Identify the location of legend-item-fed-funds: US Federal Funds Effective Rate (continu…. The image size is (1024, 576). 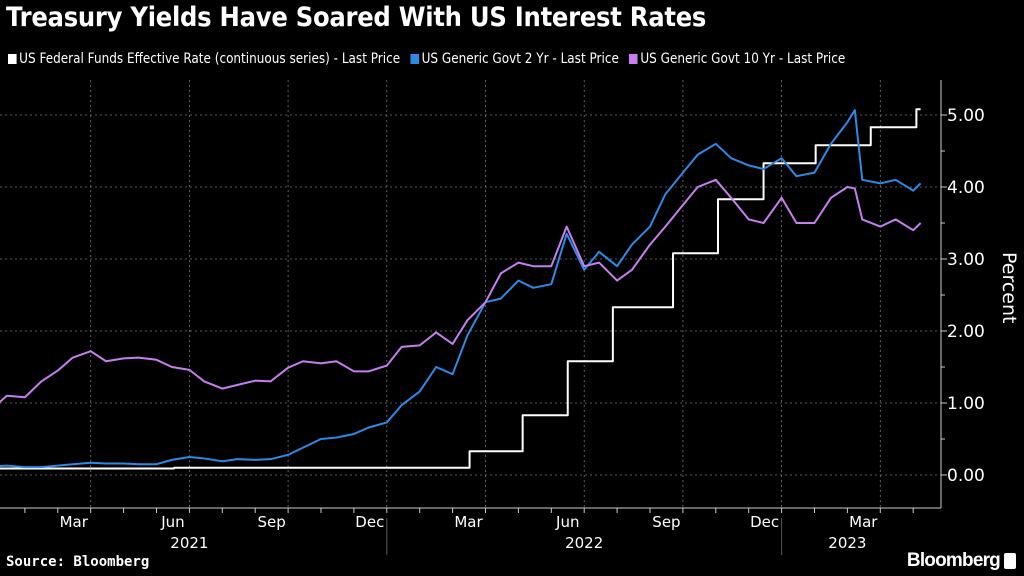
(204, 59).